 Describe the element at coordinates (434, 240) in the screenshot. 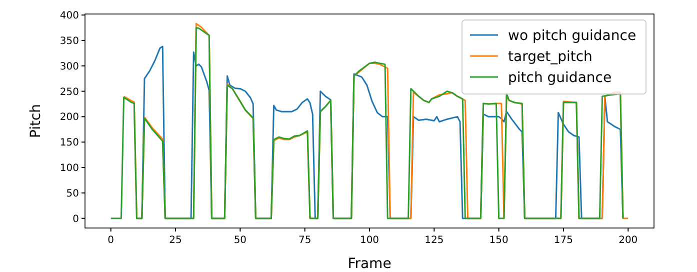

I see `x-tick-label: 125` at that location.